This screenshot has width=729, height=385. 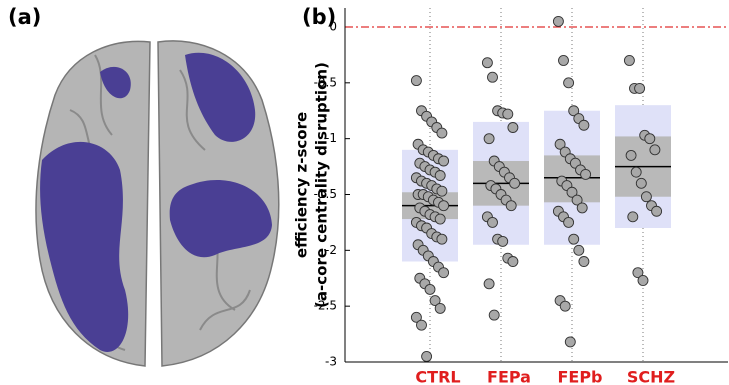 I want to click on y-axis-label: (a-core centrality disruption), so click(x=322, y=185).